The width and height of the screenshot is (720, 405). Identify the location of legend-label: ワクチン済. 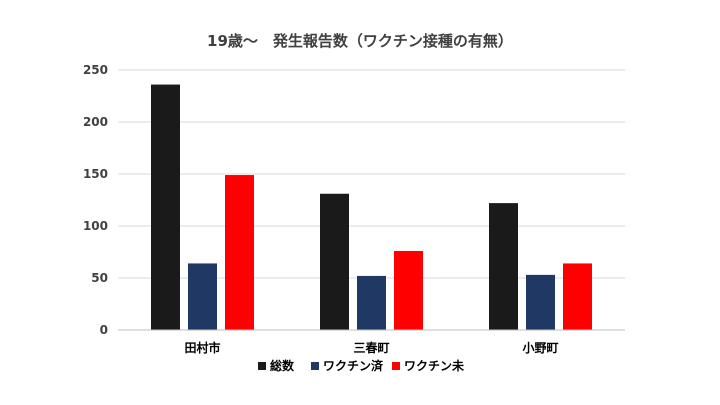
(353, 365).